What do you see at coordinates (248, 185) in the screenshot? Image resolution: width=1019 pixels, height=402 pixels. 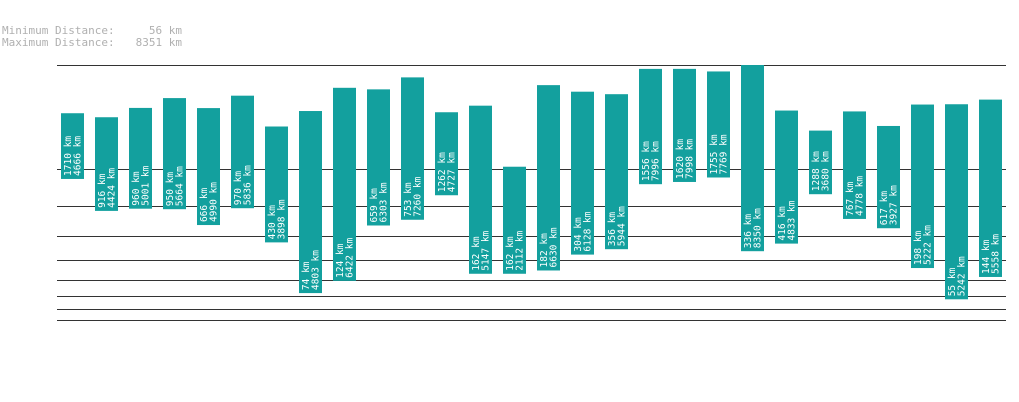 I see `max-label: 5836 km` at bounding box center [248, 185].